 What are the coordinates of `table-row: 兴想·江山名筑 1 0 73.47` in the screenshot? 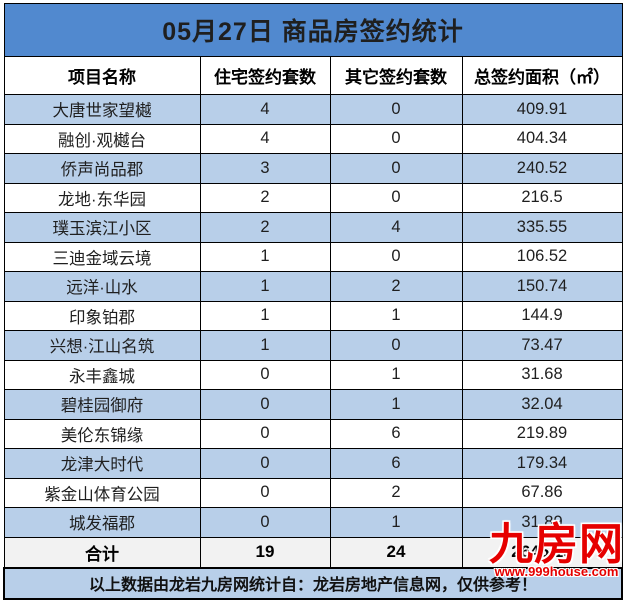 It's located at (313, 345).